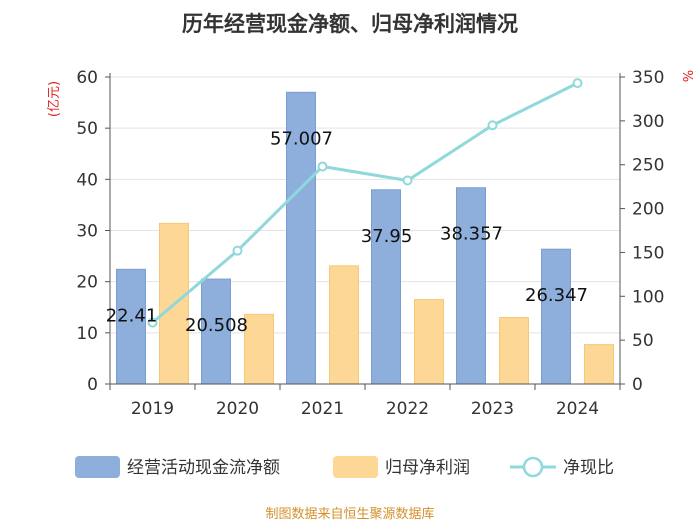 This screenshot has height=525, width=700. Describe the element at coordinates (492, 409) in the screenshot. I see `x-axis-tick-label: 2023` at that location.